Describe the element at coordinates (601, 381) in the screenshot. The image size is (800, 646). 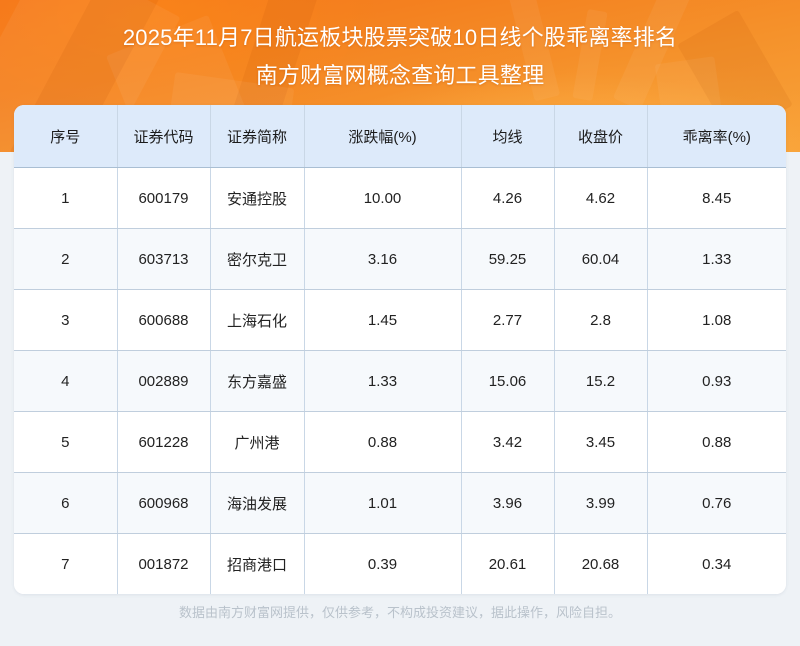
I see `cell-close-price: 15.2` at that location.